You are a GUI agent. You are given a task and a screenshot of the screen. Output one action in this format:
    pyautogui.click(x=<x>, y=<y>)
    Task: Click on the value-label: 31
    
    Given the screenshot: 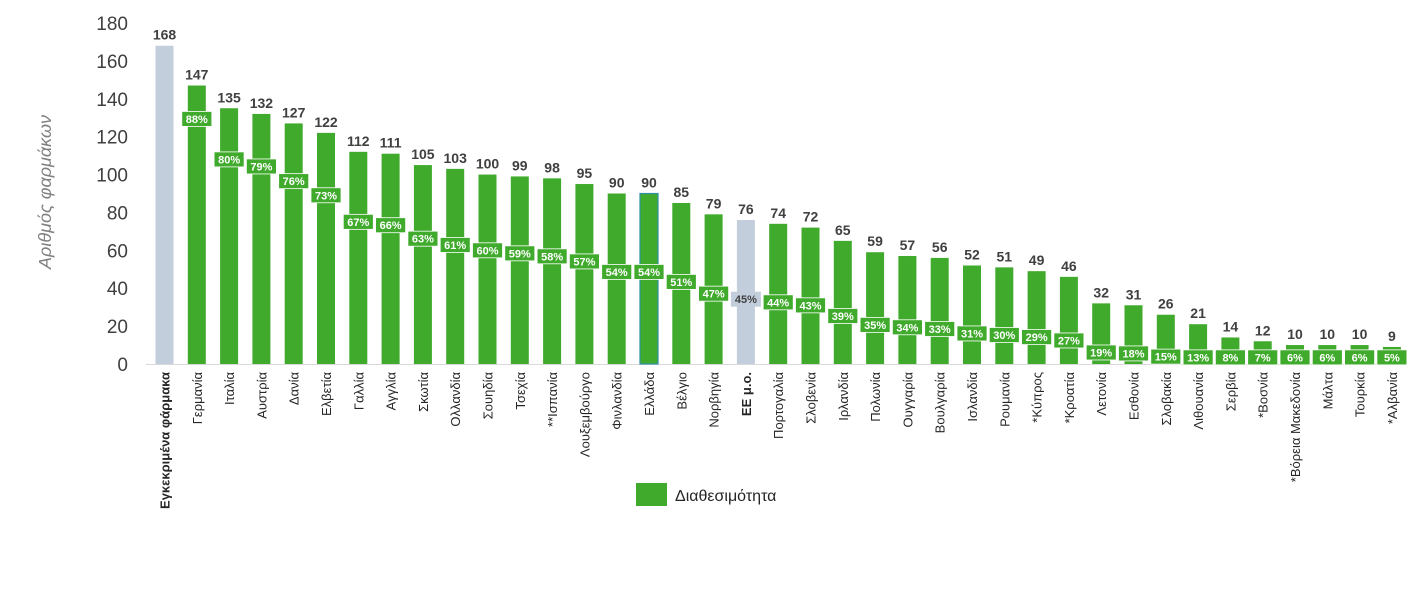 What is the action you would take?
    pyautogui.click(x=1134, y=294)
    